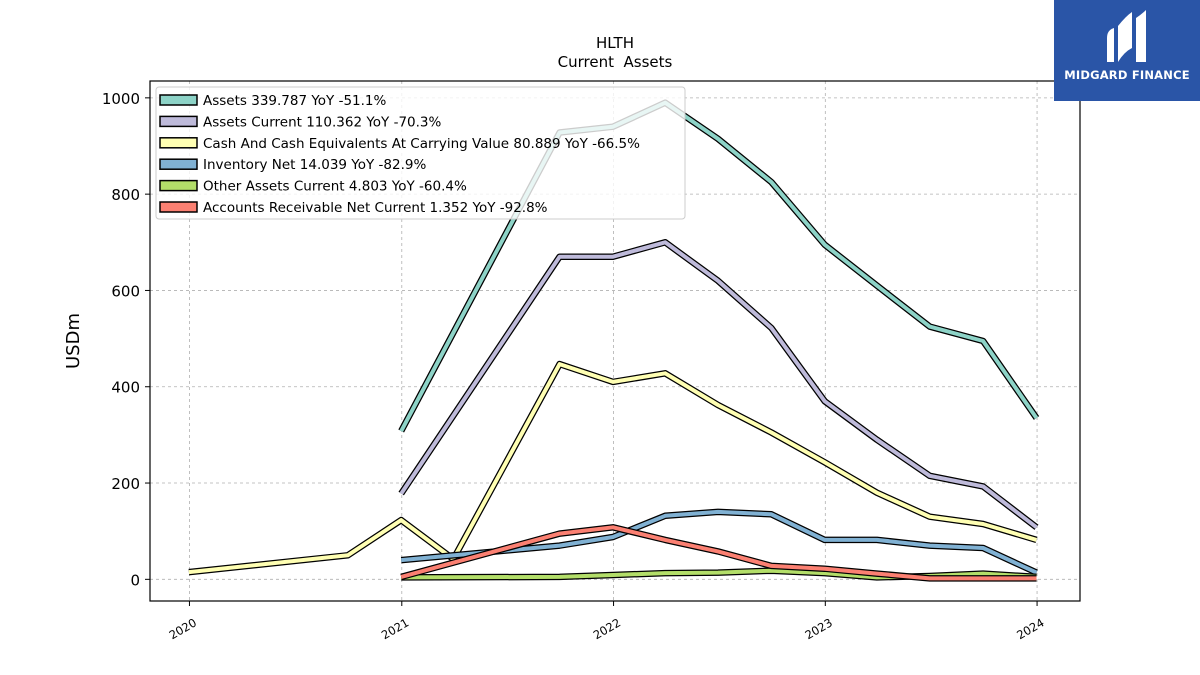  I want to click on y-tick-label: 1000, so click(121, 99).